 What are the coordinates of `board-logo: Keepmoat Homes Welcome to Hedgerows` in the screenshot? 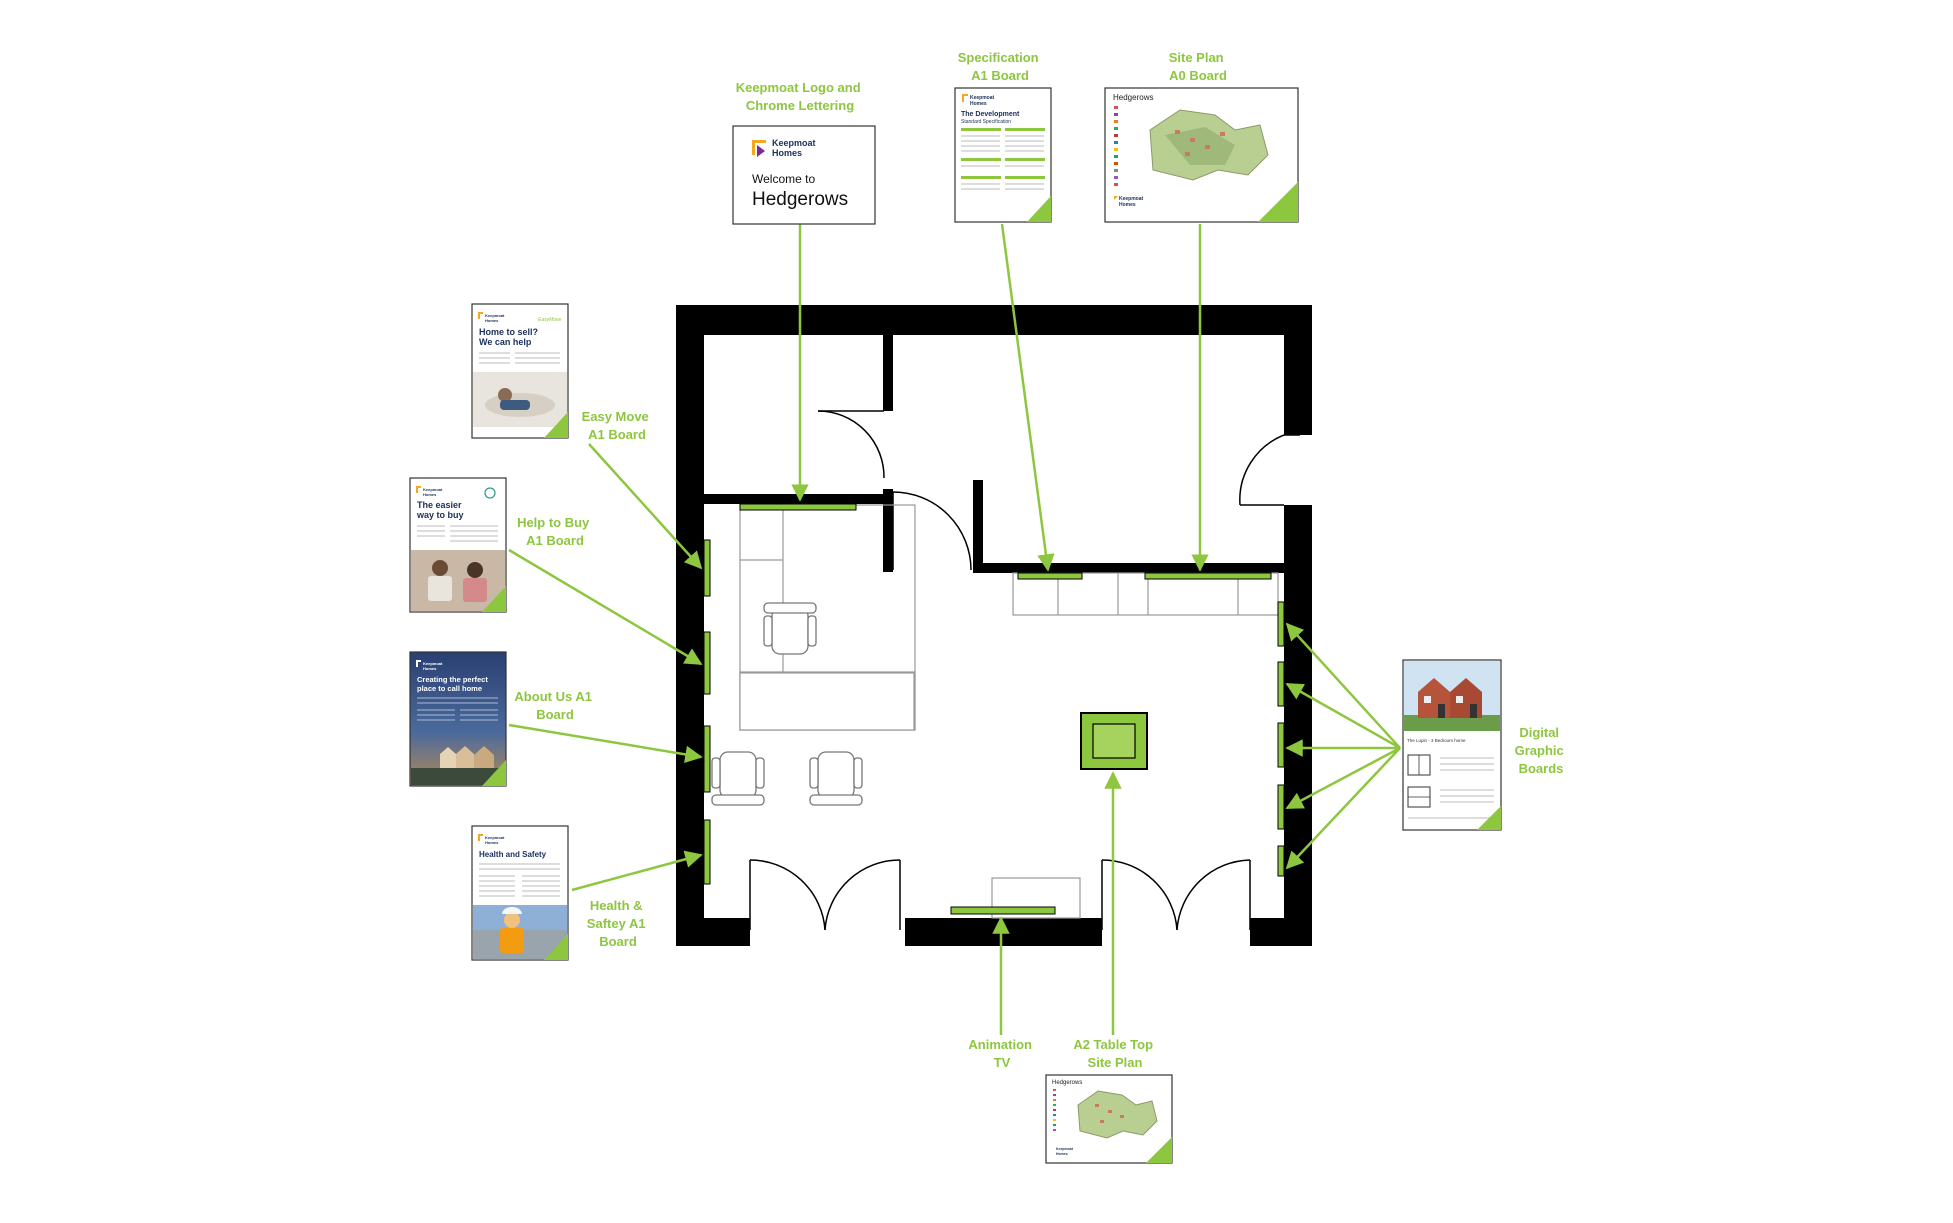 It's located at (804, 175).